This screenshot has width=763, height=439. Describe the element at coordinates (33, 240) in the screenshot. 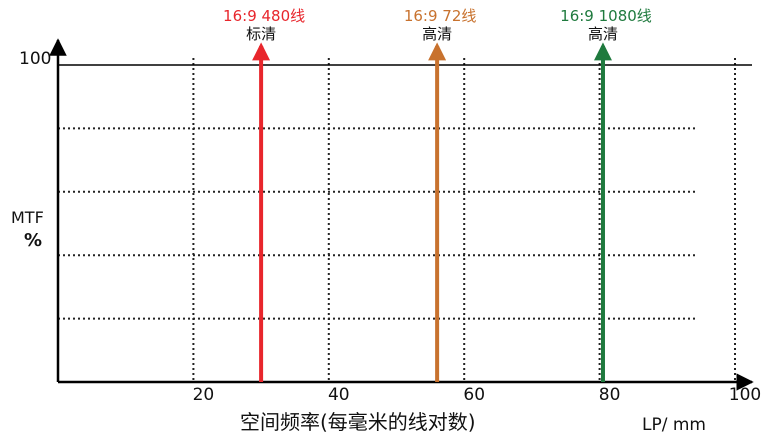

I see `y-axis-label-percent: %` at that location.